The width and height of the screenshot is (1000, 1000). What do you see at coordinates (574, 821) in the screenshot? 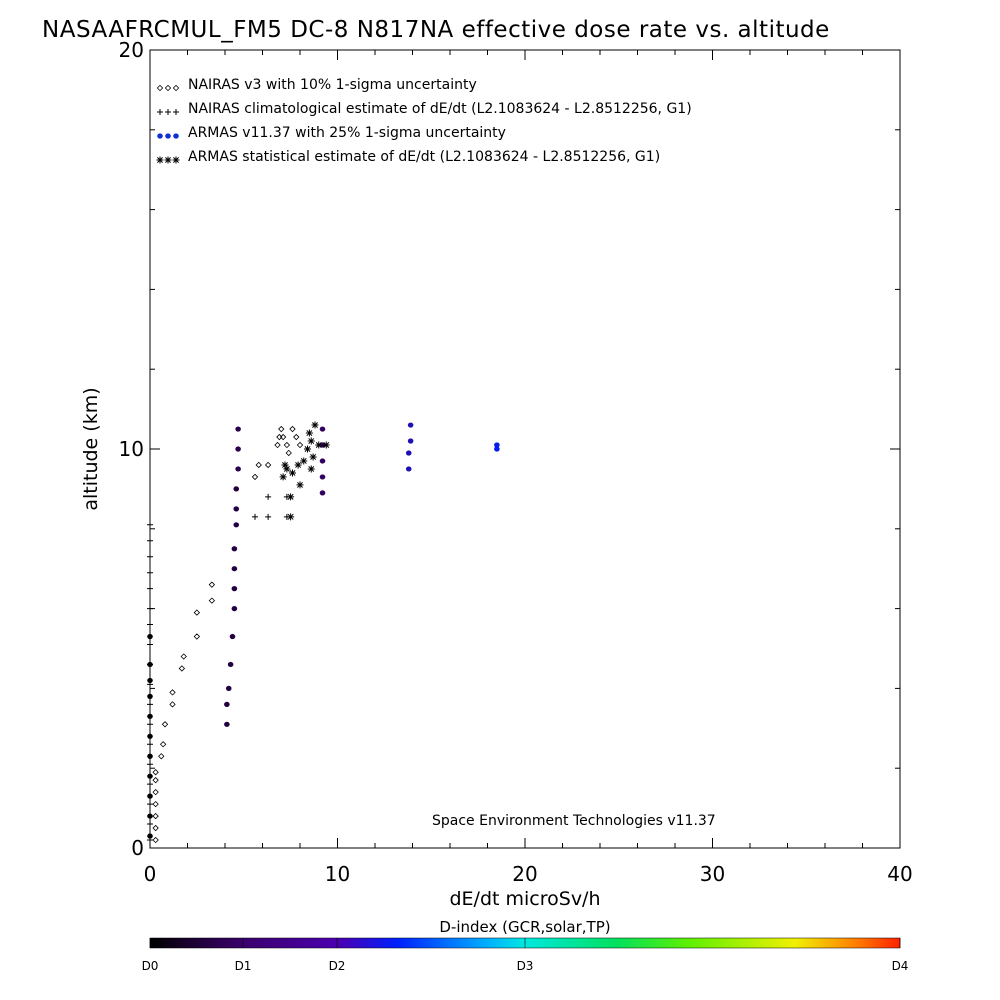
I see `credit-text: Space Environment Technologies v11.37` at bounding box center [574, 821].